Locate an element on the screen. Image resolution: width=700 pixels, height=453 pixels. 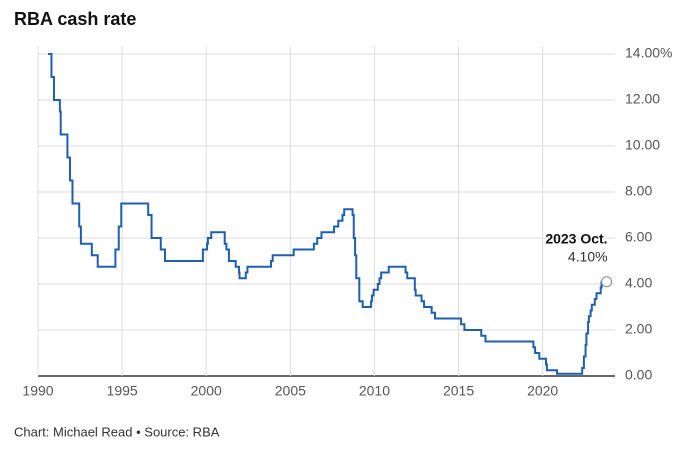
x-tick-label: 2020 is located at coordinates (542, 391).